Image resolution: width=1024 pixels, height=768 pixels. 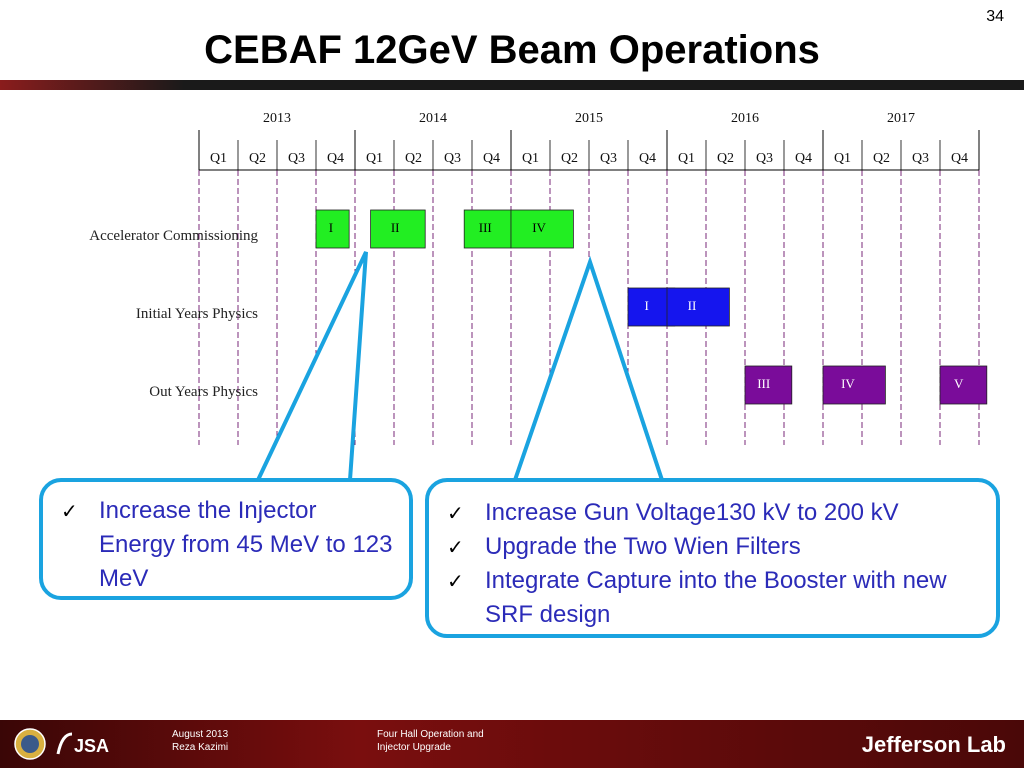 I want to click on footer-date-author: August 2013 Reza Kazimi, so click(x=200, y=741).